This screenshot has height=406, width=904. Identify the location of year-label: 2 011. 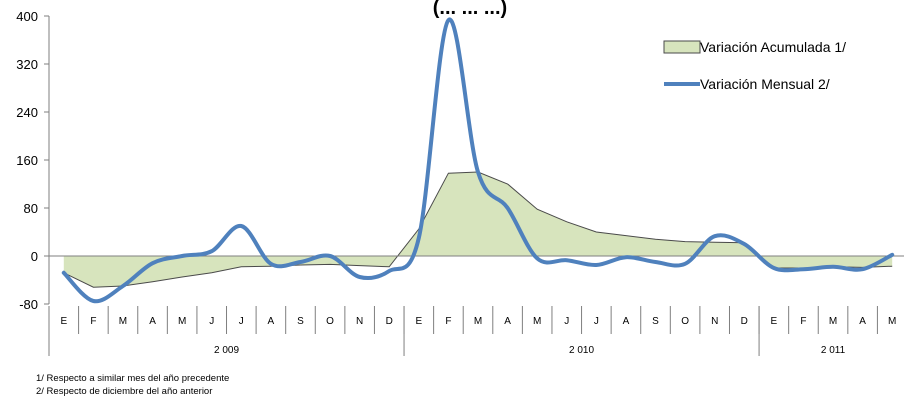
(833, 350).